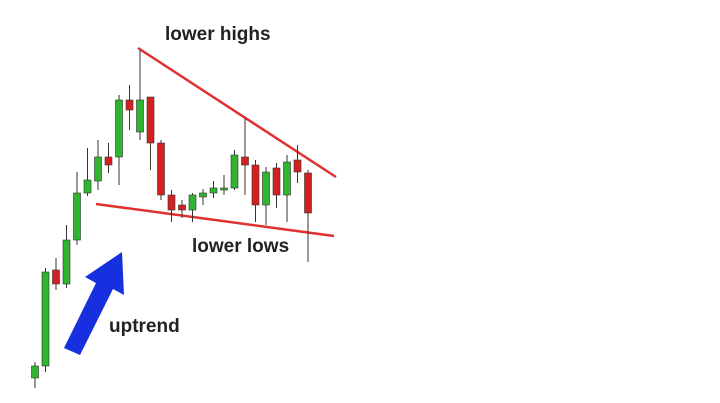  What do you see at coordinates (218, 34) in the screenshot?
I see `annotation: lower highs` at bounding box center [218, 34].